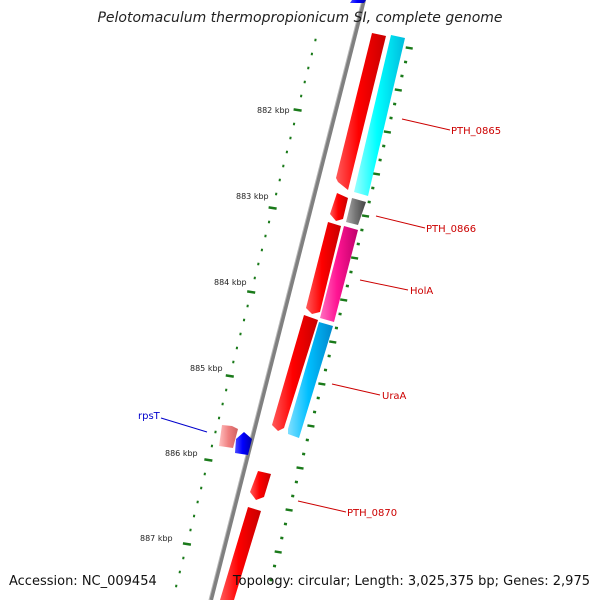  What do you see at coordinates (394, 396) in the screenshot?
I see `label-uraa: UraA` at bounding box center [394, 396].